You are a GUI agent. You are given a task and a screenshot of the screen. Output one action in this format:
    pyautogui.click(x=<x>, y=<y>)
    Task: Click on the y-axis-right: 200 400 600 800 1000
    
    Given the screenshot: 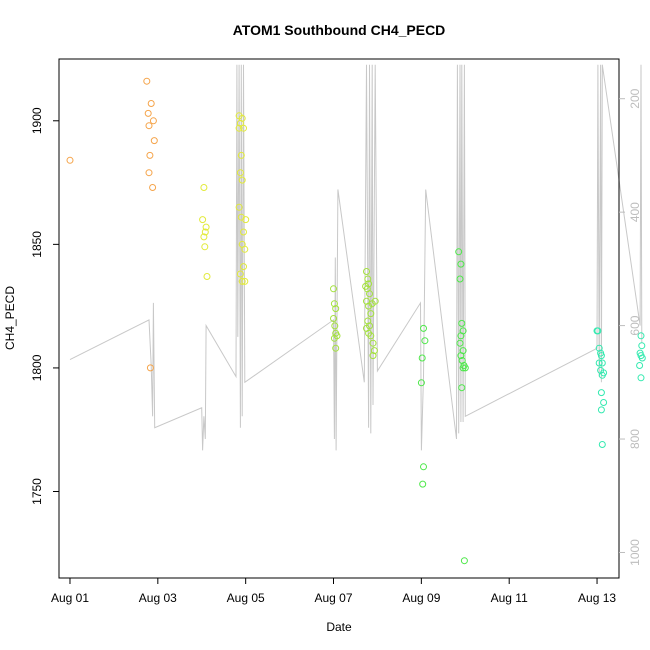 What is the action you would take?
    pyautogui.click(x=630, y=327)
    